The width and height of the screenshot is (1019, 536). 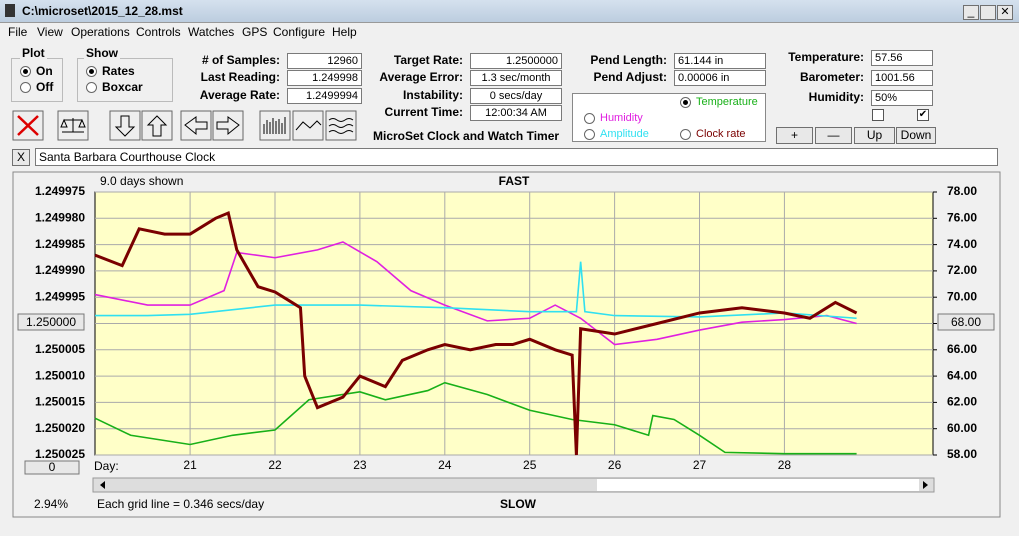 What do you see at coordinates (831, 77) in the screenshot?
I see `field-label: Barometer:` at bounding box center [831, 77].